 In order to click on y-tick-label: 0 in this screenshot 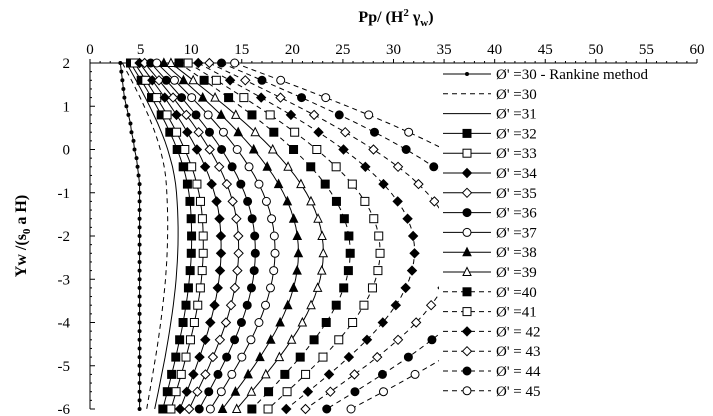, I will do `click(67, 151)`.